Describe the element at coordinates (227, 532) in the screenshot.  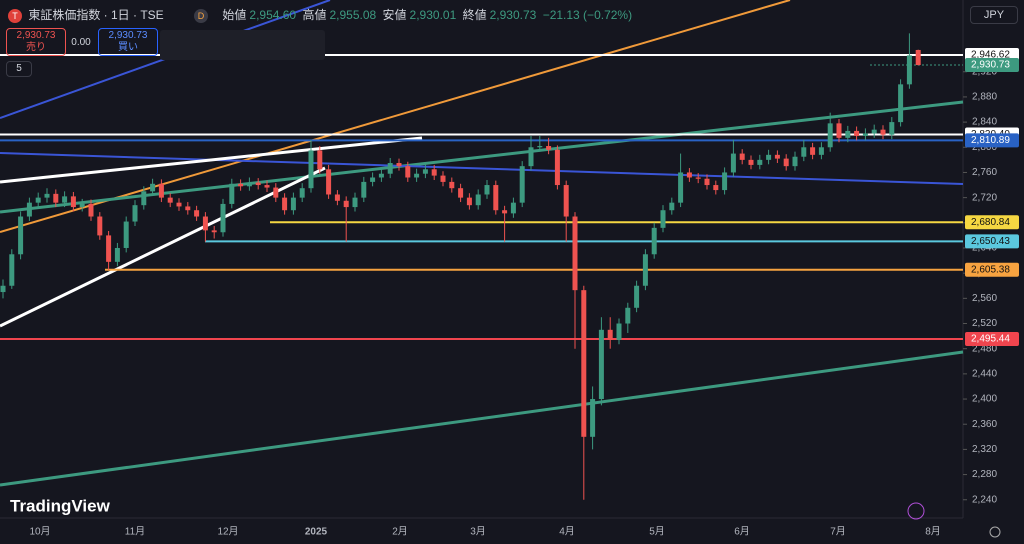
I see `x-tick-label: 12月` at that location.